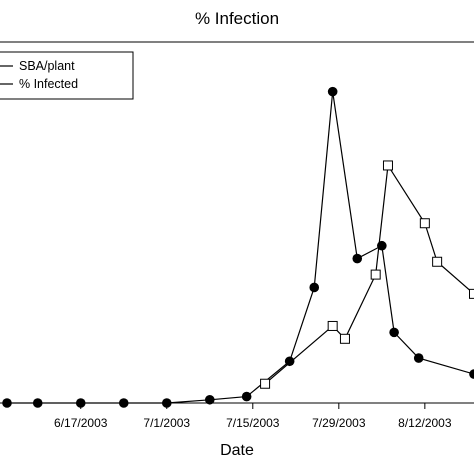 The width and height of the screenshot is (474, 474). I want to click on chart-title: % Infection, so click(237, 18).